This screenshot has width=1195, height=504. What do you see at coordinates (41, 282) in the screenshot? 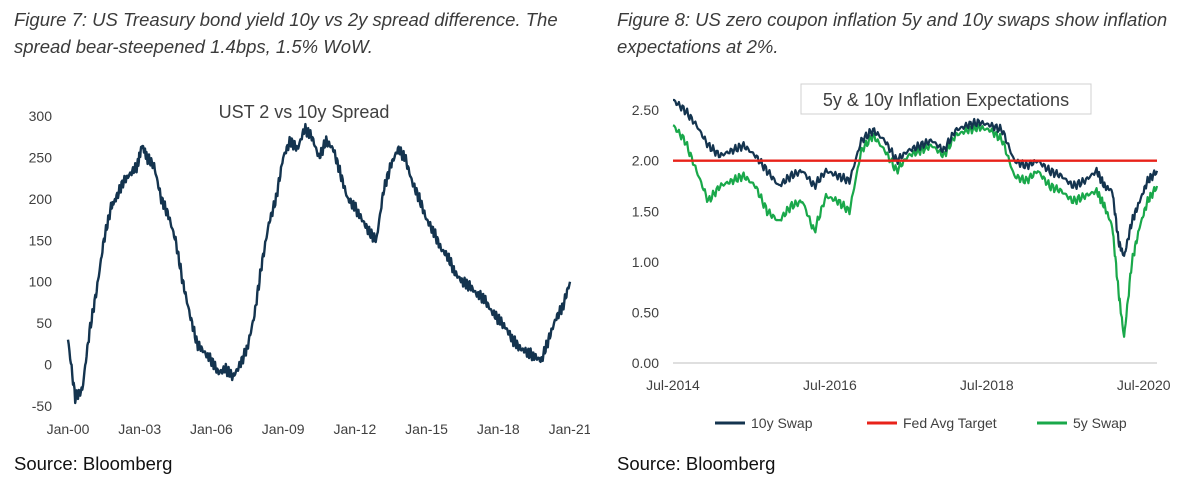
I see `y-tick-label: 100` at bounding box center [41, 282].